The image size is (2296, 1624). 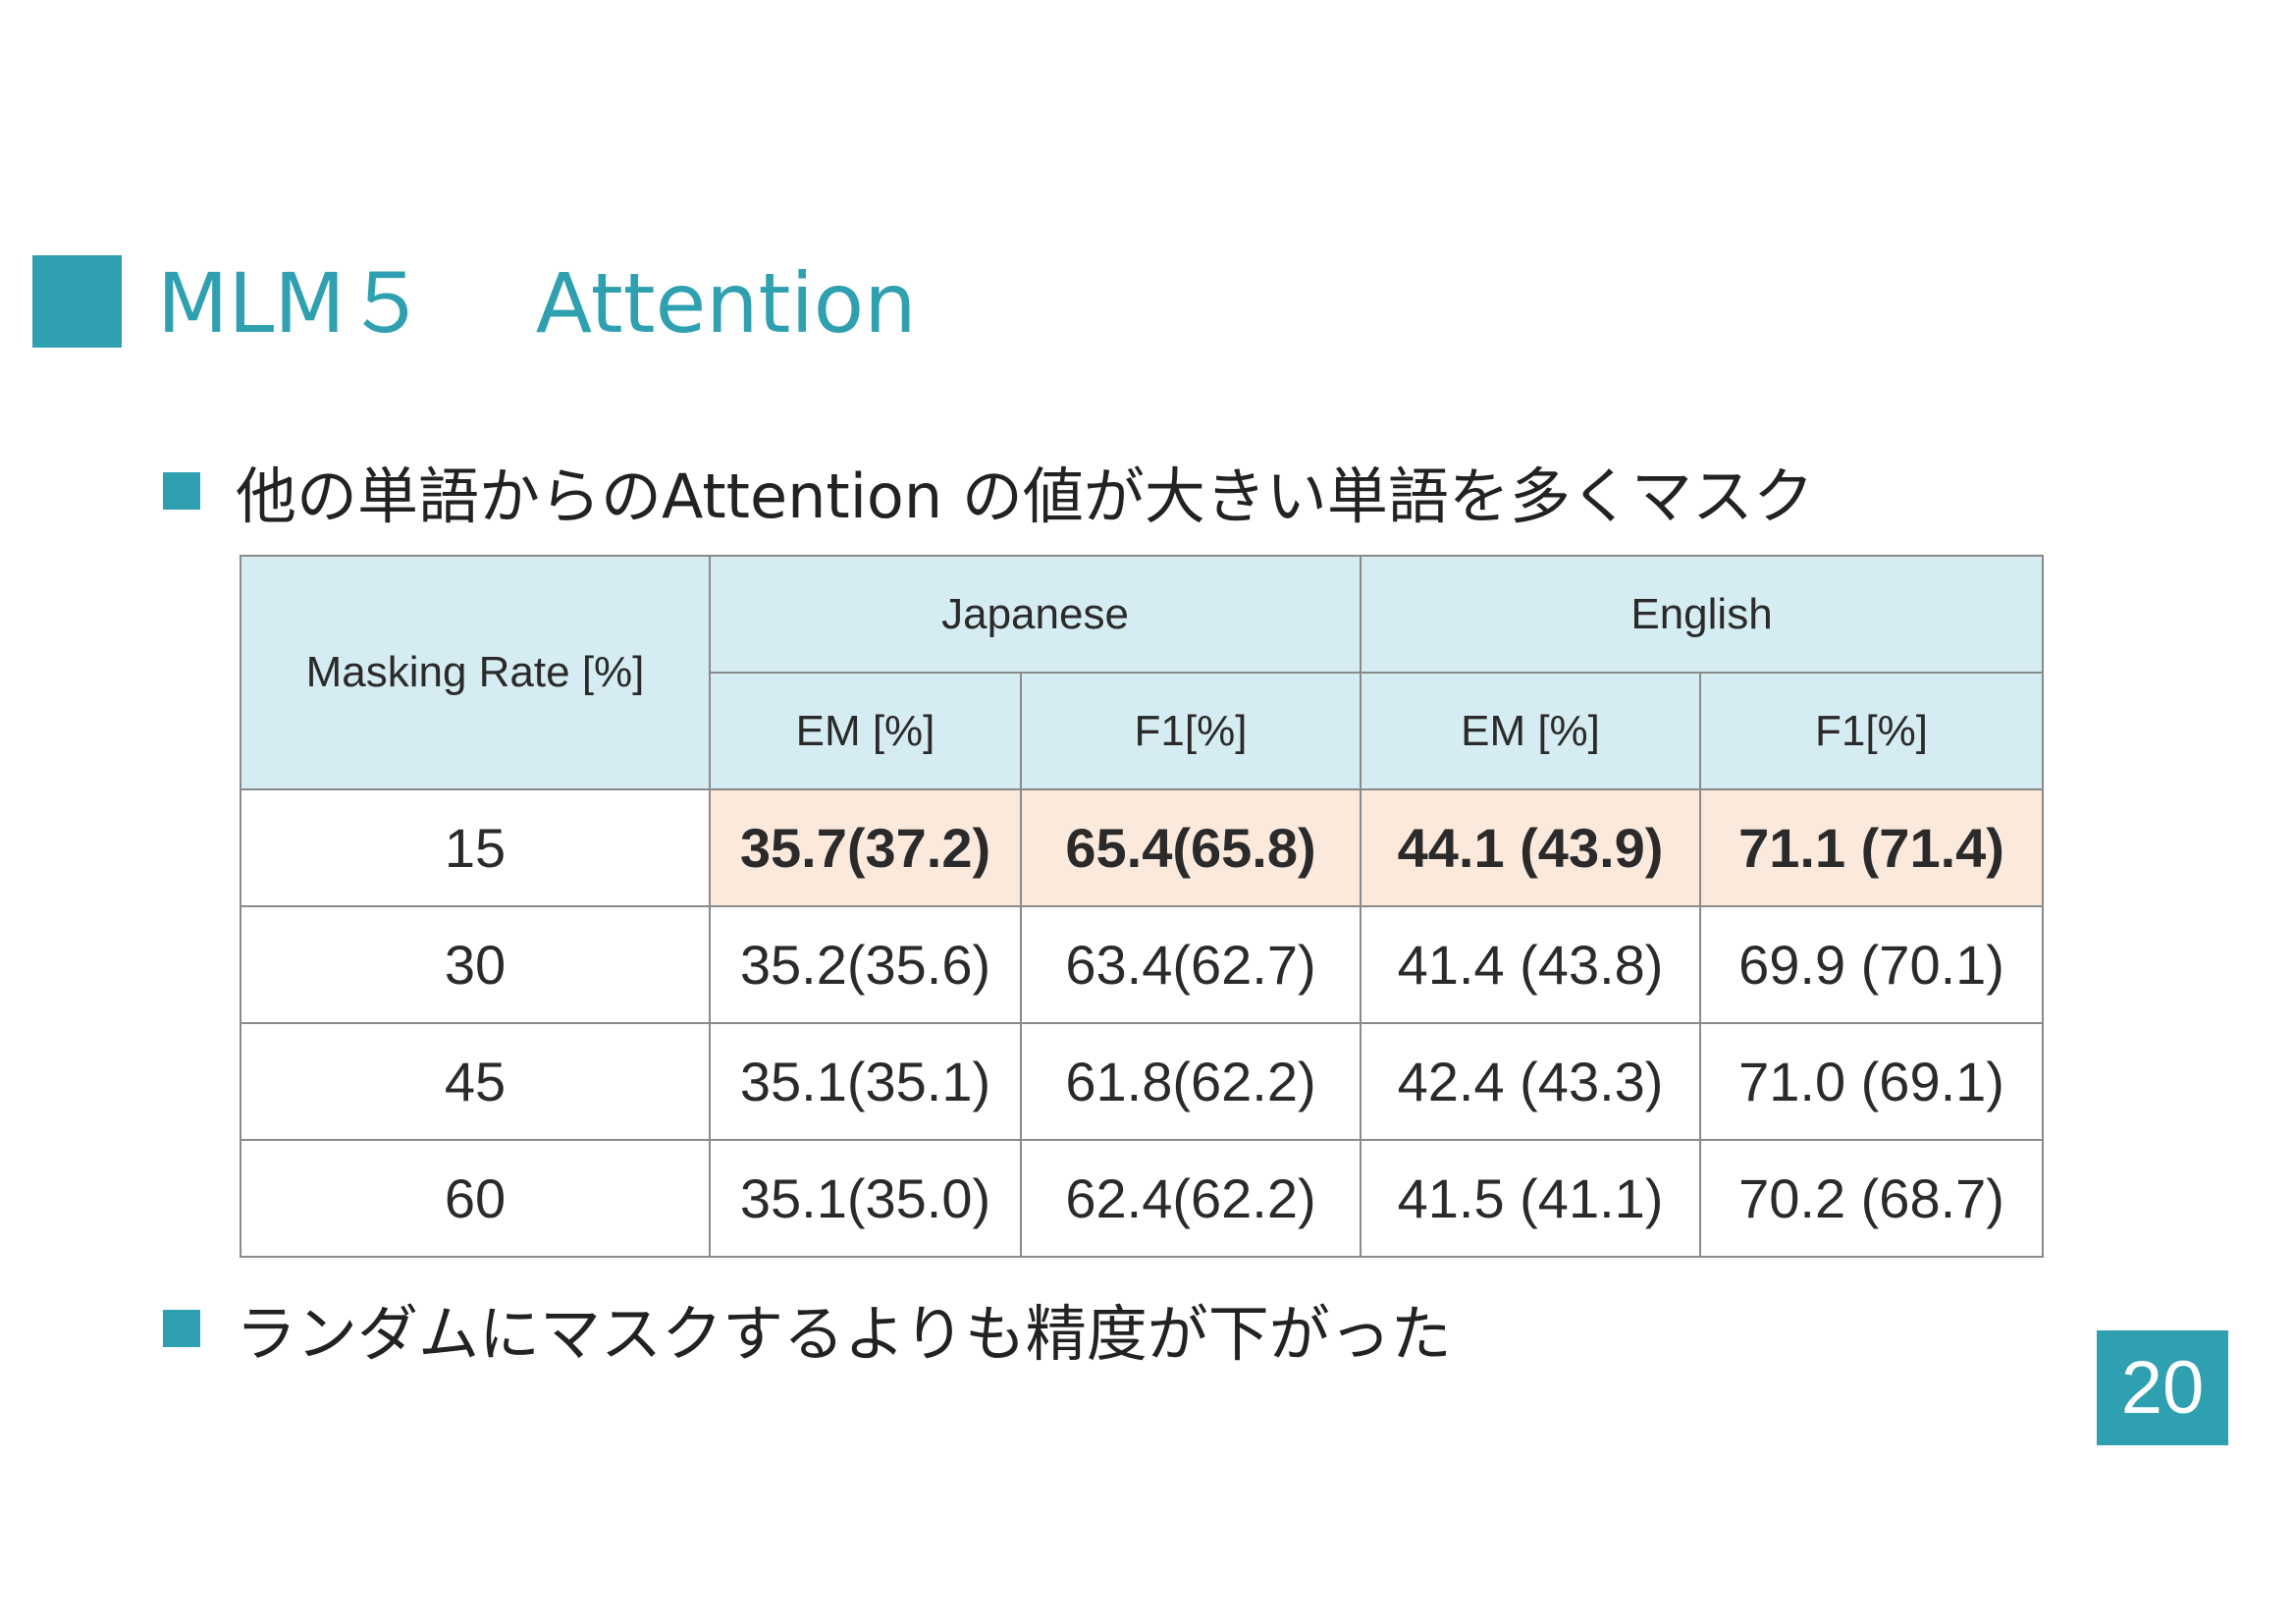 What do you see at coordinates (866, 847) in the screenshot?
I see `ja-em-cell: 35.7(37.2)` at bounding box center [866, 847].